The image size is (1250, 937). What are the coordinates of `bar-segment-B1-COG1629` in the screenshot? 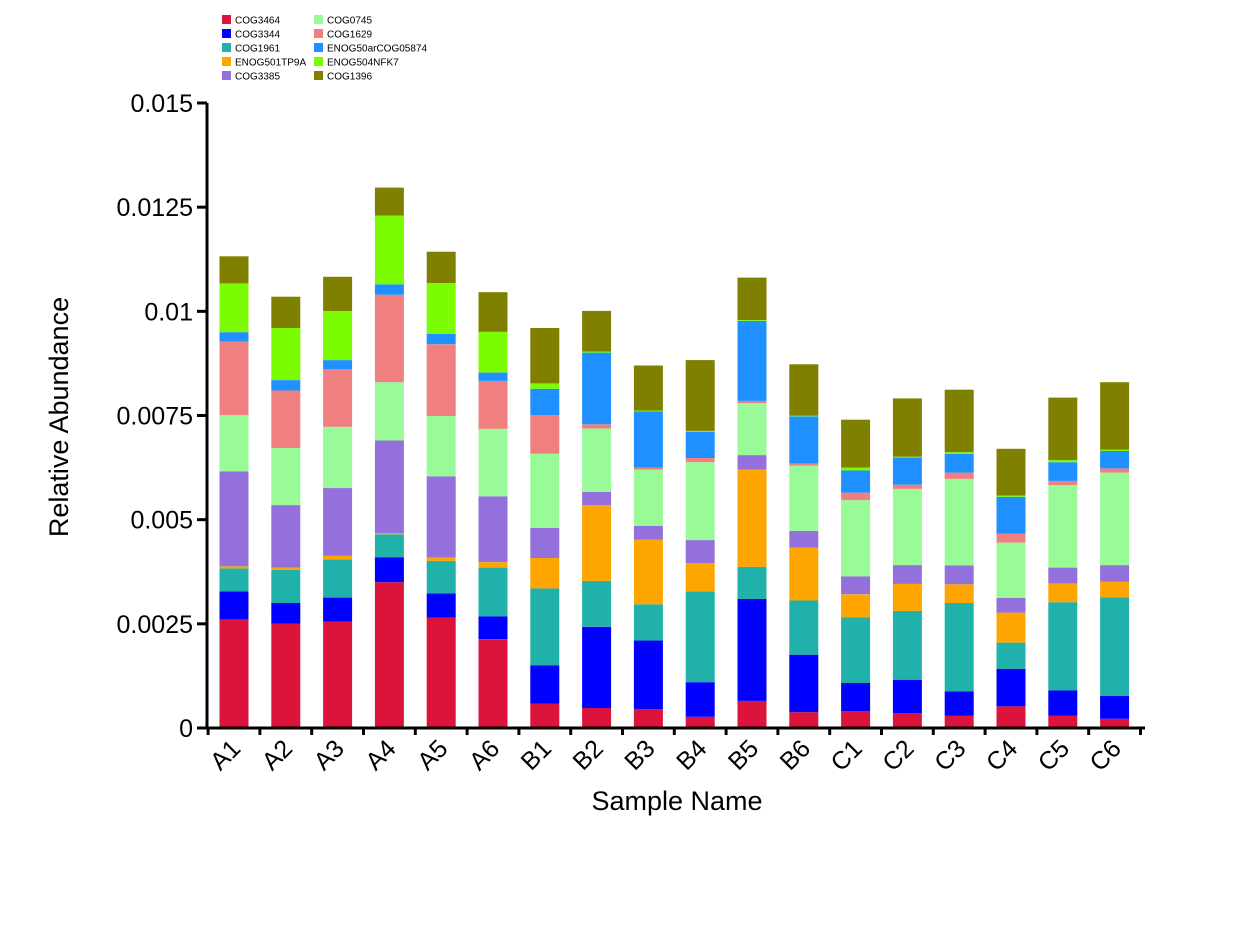 It's located at (545, 434).